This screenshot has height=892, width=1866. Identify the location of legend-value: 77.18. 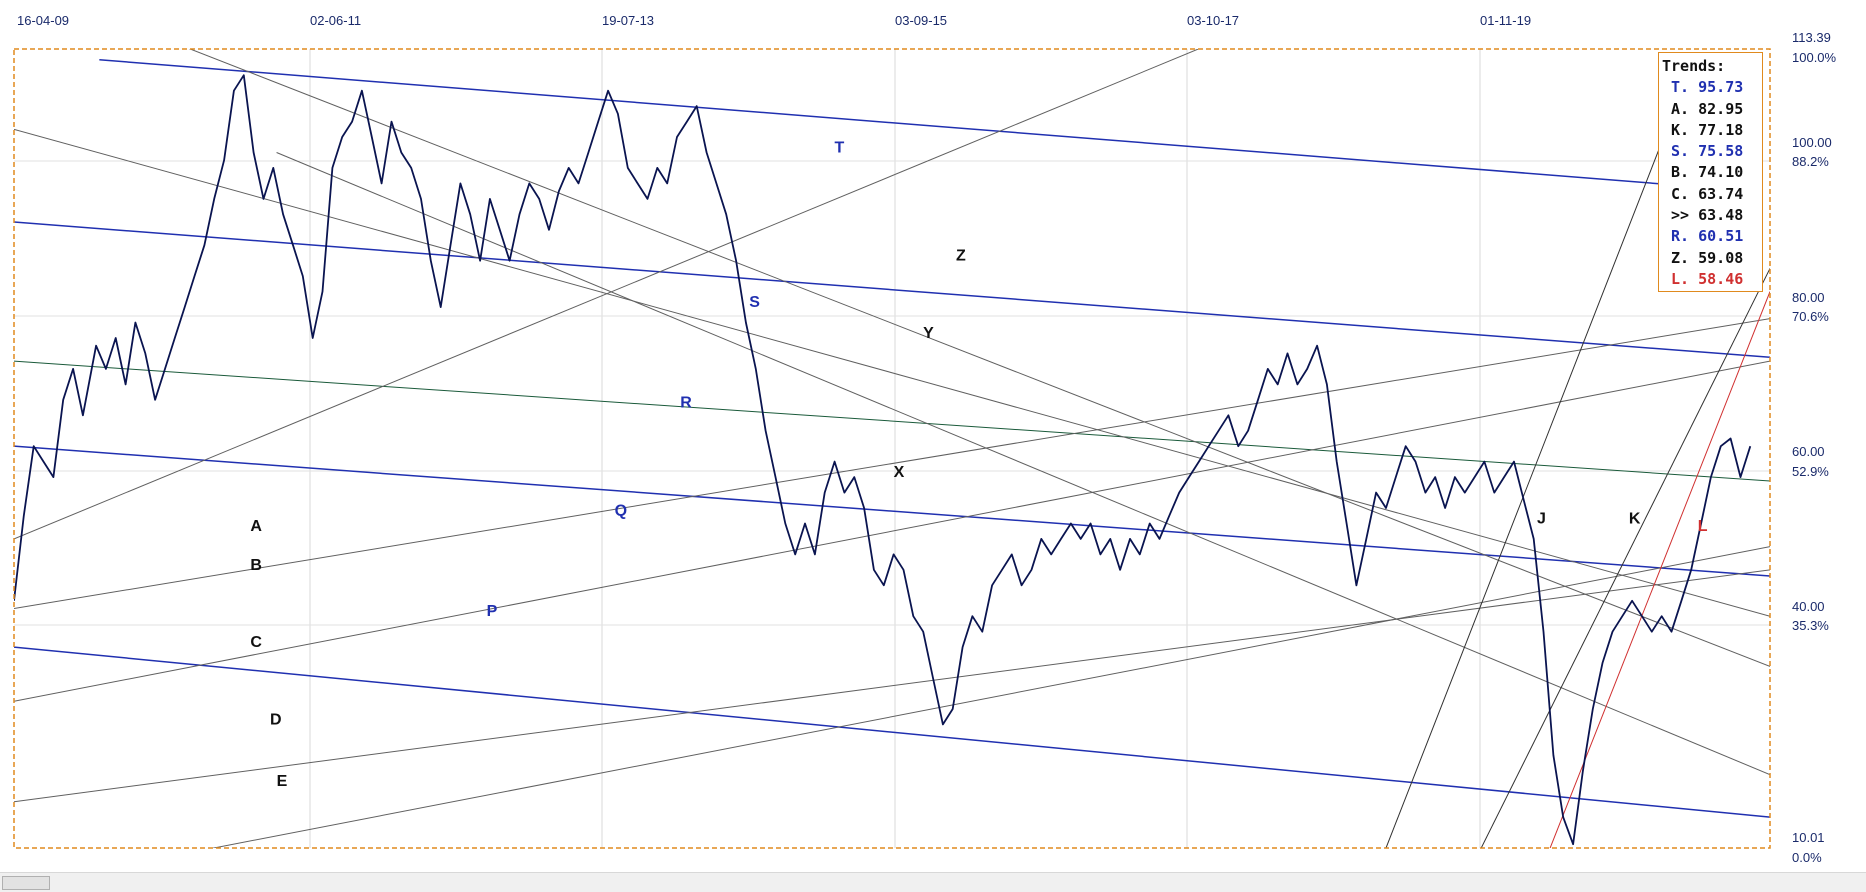
(1721, 129).